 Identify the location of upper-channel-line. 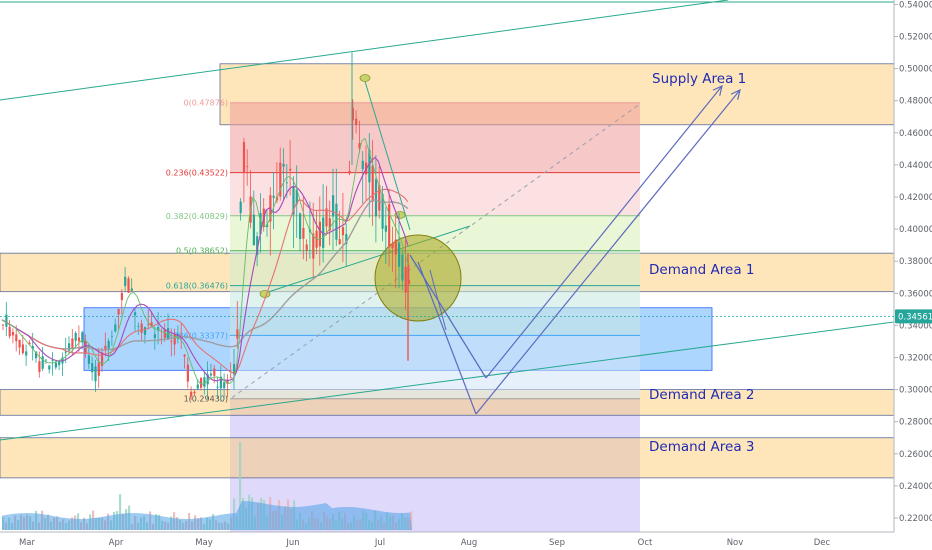
(364, 50).